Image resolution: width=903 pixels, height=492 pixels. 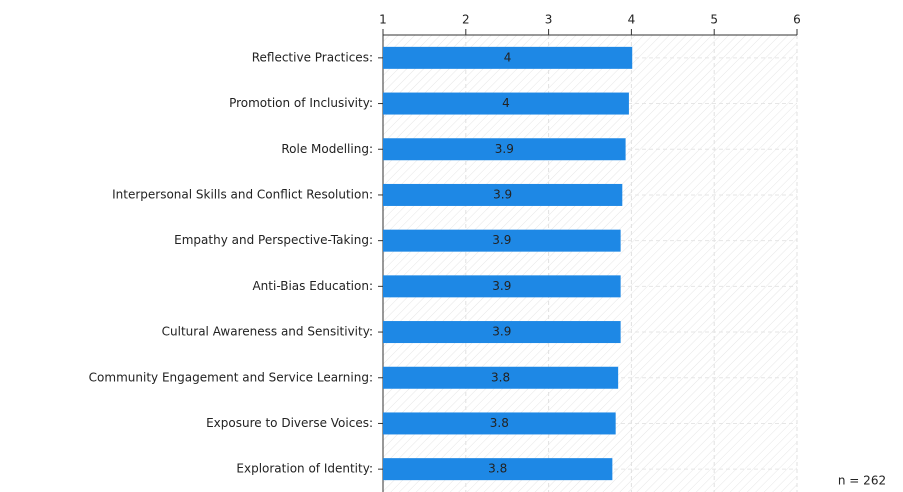 What do you see at coordinates (304, 469) in the screenshot?
I see `y-tick-label: Exploration of Identity:` at bounding box center [304, 469].